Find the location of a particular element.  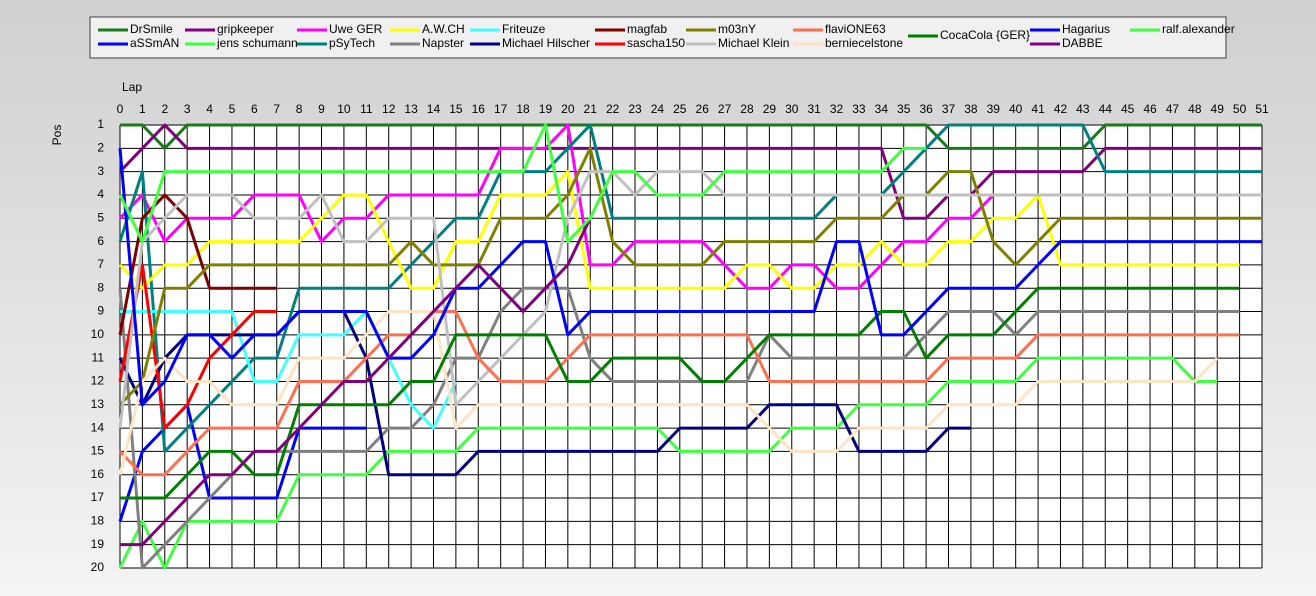

x-tick-label: 40 is located at coordinates (1016, 109).